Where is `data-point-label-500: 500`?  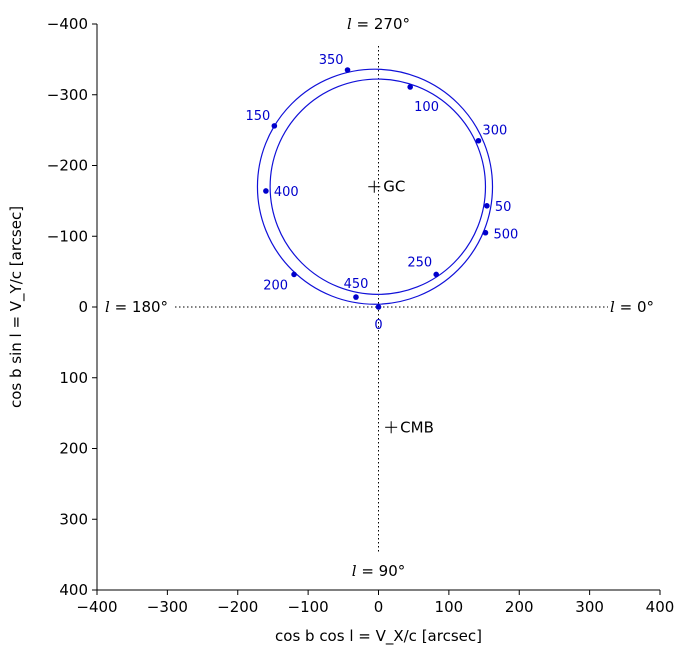 data-point-label-500: 500 is located at coordinates (505, 235).